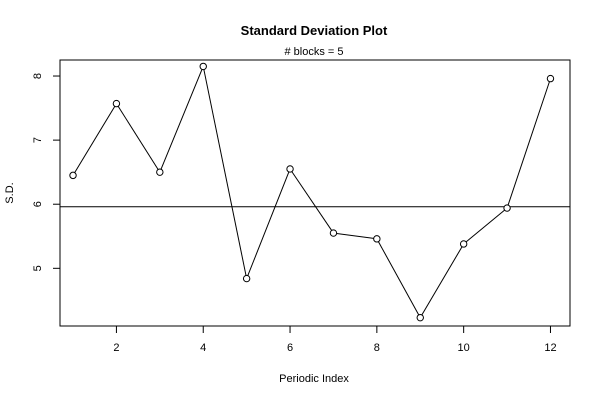  I want to click on x-axis: 2 4 6 8 10 12, so click(335, 340).